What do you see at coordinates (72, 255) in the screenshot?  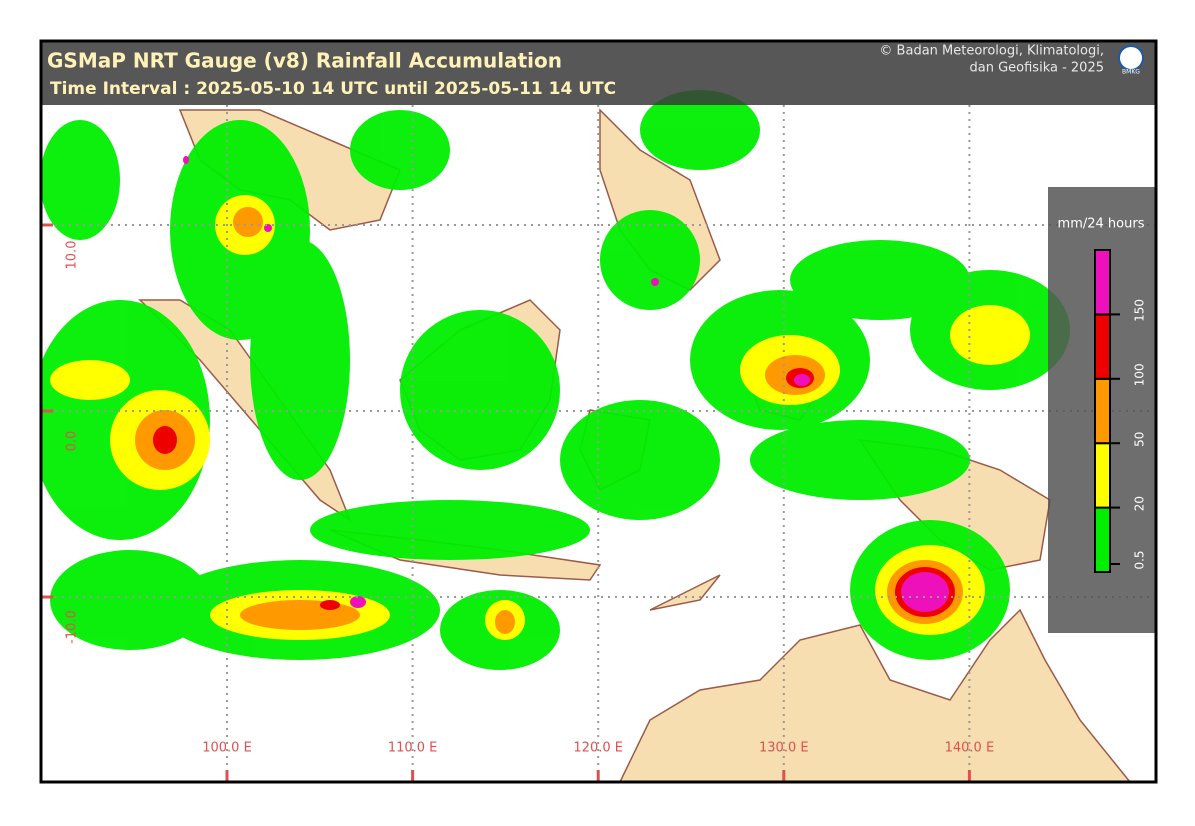 I see `lat-label: 10.0` at bounding box center [72, 255].